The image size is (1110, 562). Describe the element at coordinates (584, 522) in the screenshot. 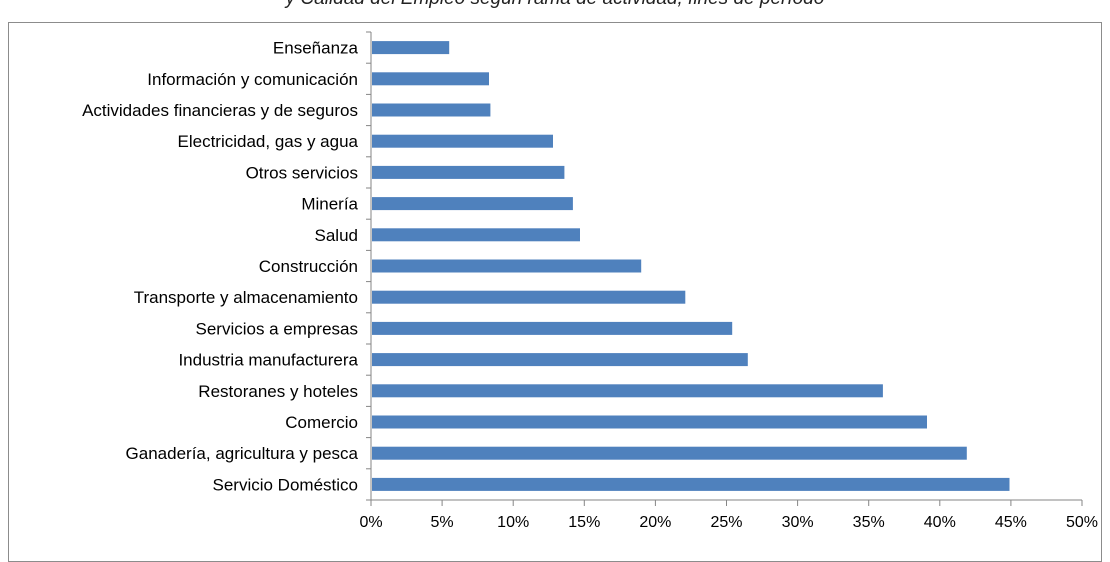

I see `x-tick-label-3: 15%` at that location.